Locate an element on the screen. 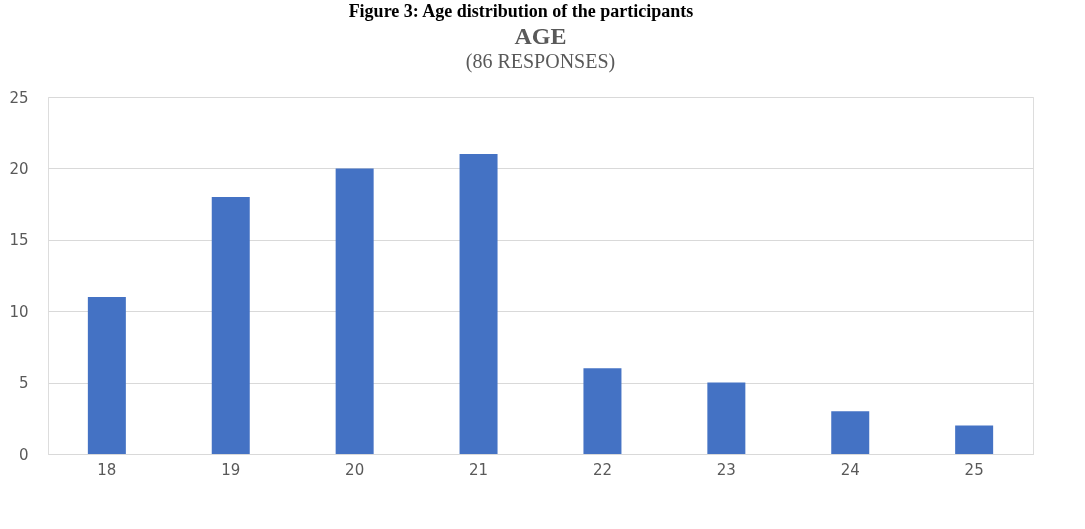  x-tick-label: 23 is located at coordinates (726, 469).